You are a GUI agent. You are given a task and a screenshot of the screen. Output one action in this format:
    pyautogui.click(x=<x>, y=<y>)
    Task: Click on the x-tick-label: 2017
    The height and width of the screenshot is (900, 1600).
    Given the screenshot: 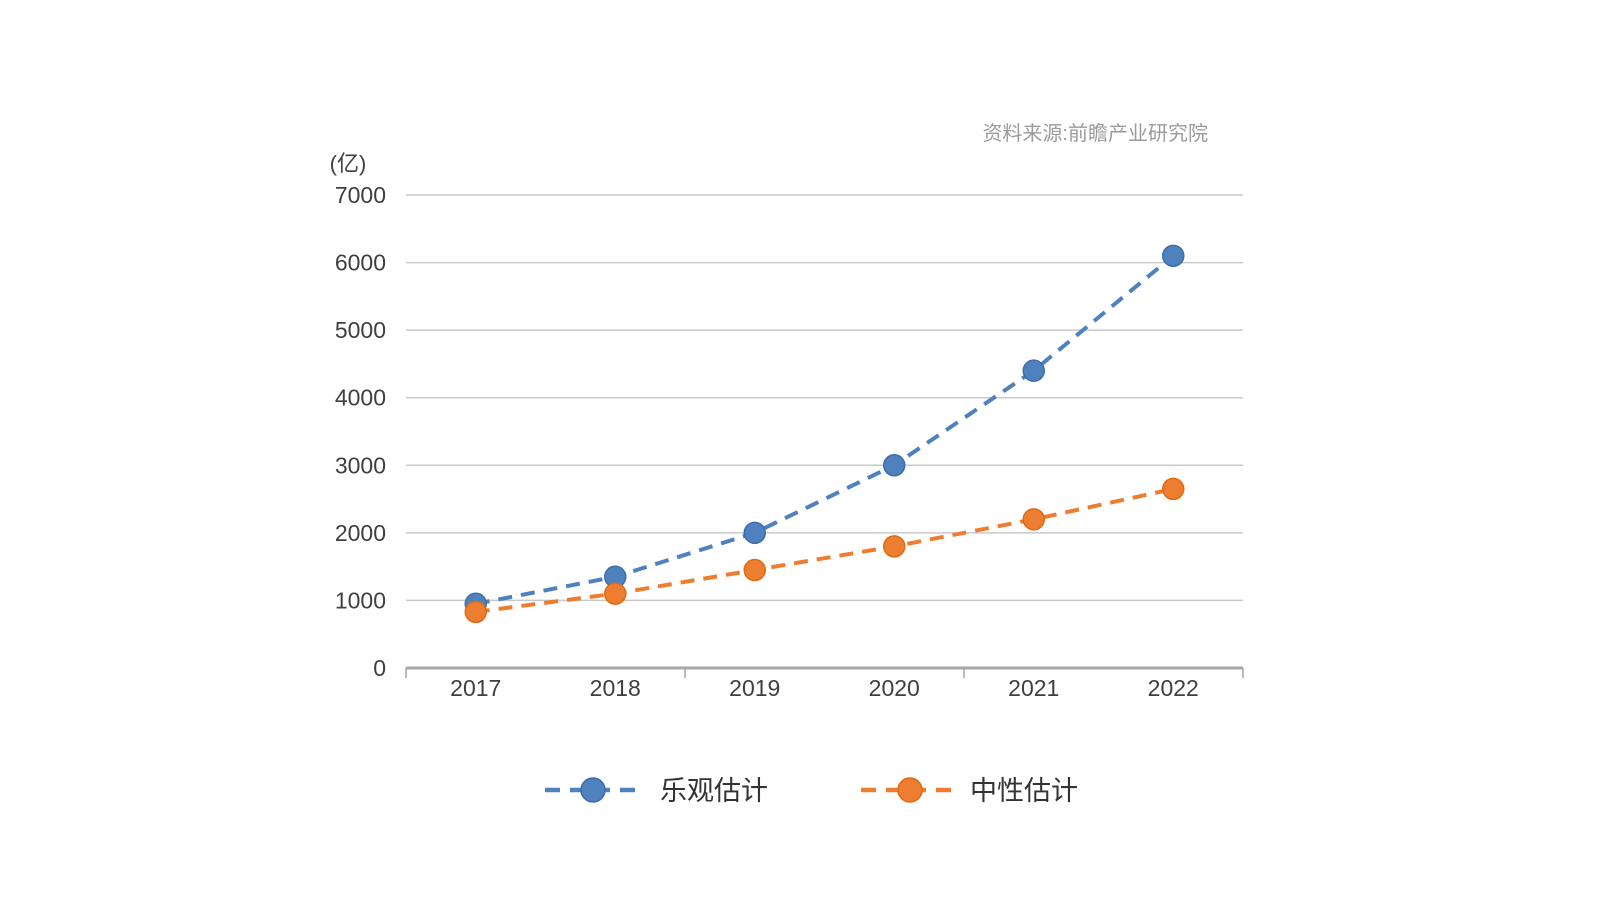 What is the action you would take?
    pyautogui.click(x=475, y=688)
    